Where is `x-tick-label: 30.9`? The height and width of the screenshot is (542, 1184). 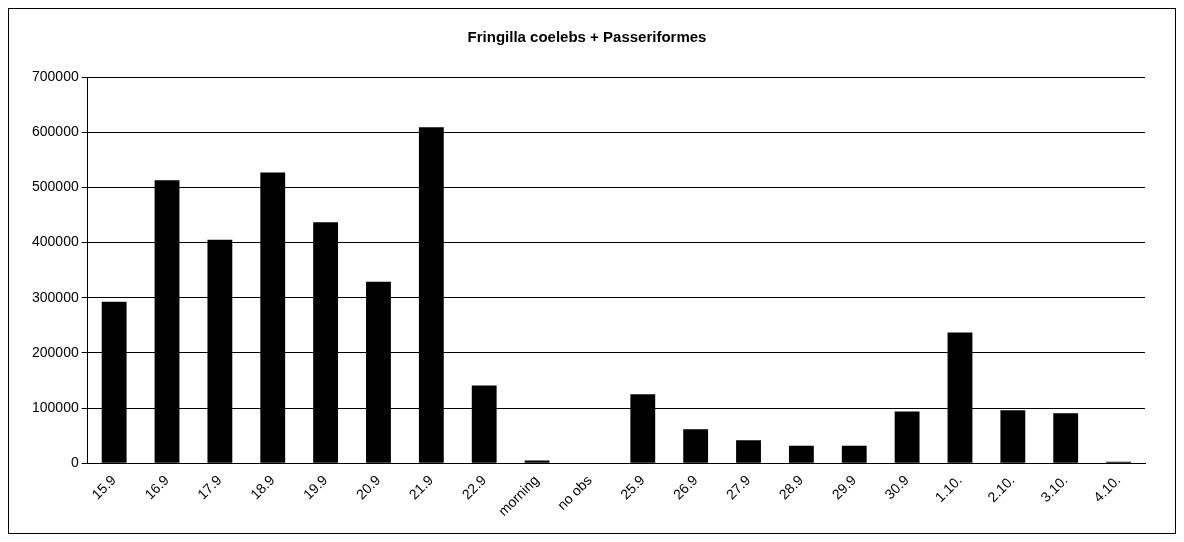 x-tick-label: 30.9 is located at coordinates (897, 487).